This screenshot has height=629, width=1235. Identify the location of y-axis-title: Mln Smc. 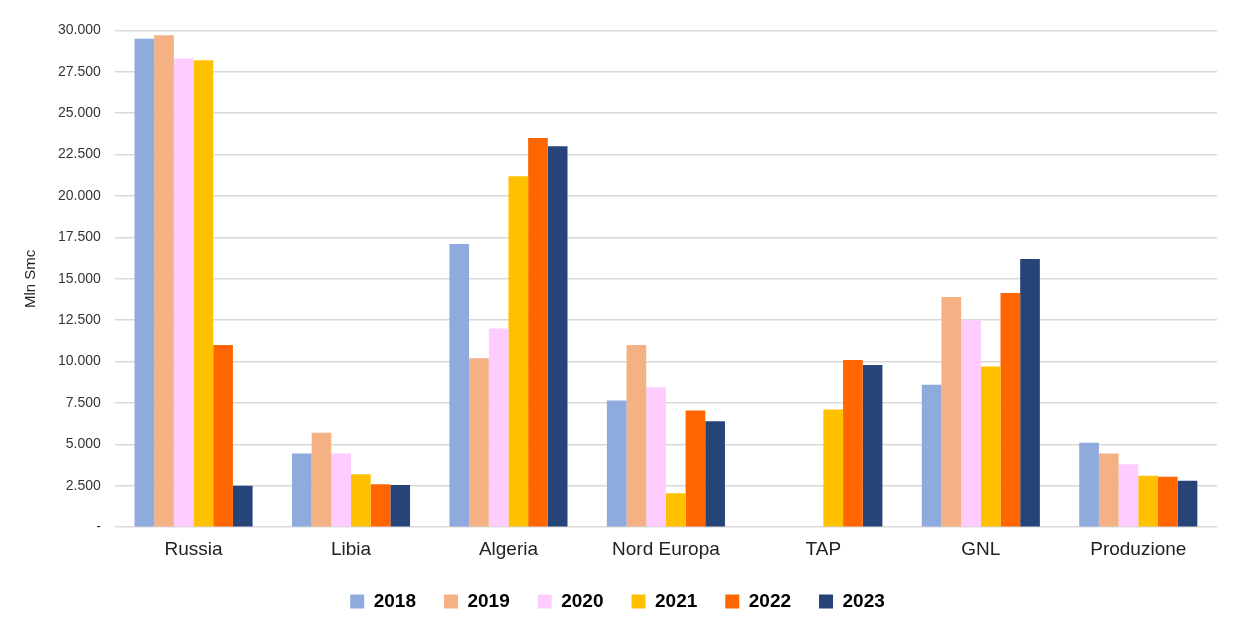
(30, 278).